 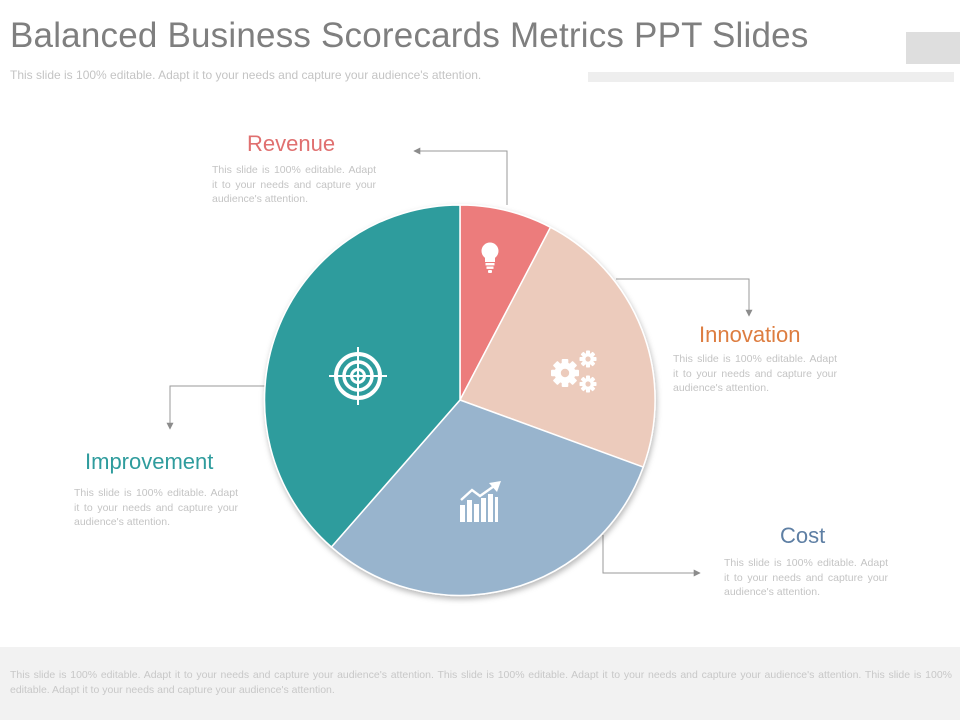 I want to click on improvement-label: Improvement, so click(x=149, y=461).